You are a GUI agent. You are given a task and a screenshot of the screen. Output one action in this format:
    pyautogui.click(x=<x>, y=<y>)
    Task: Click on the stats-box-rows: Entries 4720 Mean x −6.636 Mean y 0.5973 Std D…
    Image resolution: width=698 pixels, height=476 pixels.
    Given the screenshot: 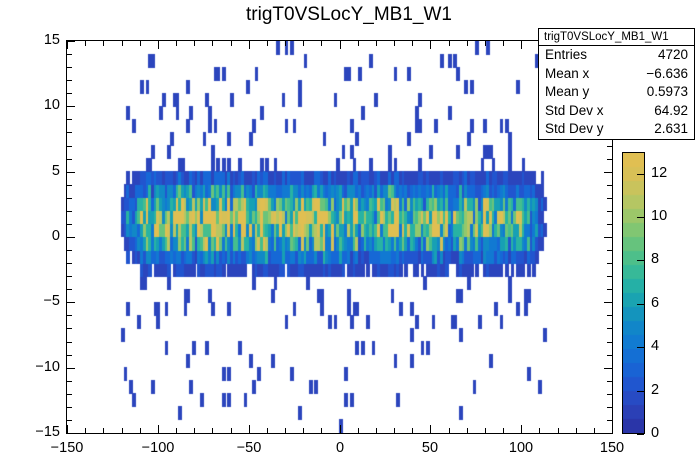 What is the action you would take?
    pyautogui.click(x=616, y=92)
    